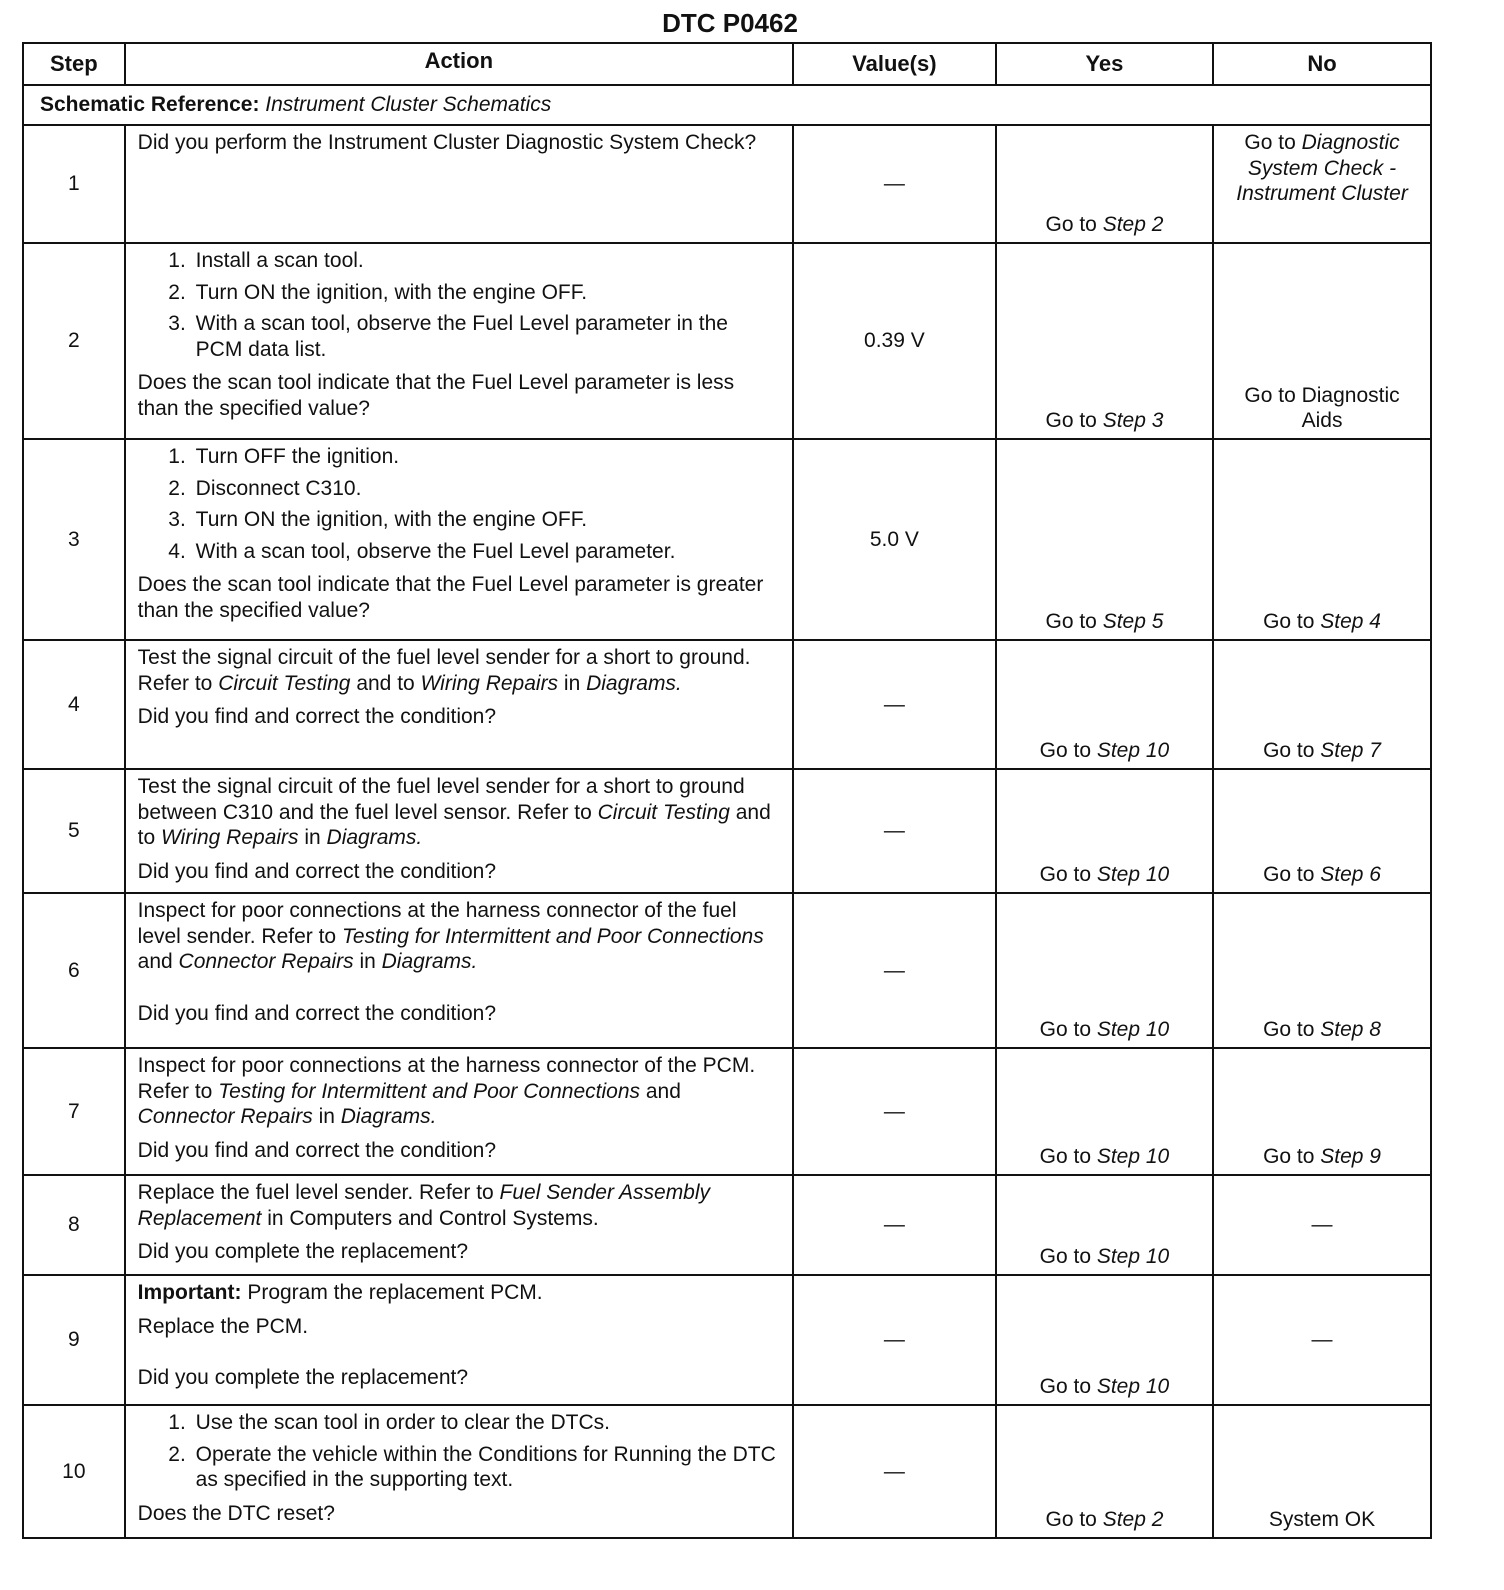 This screenshot has width=1504, height=1590. Describe the element at coordinates (1133, 225) in the screenshot. I see `reference-text: Step 2` at that location.